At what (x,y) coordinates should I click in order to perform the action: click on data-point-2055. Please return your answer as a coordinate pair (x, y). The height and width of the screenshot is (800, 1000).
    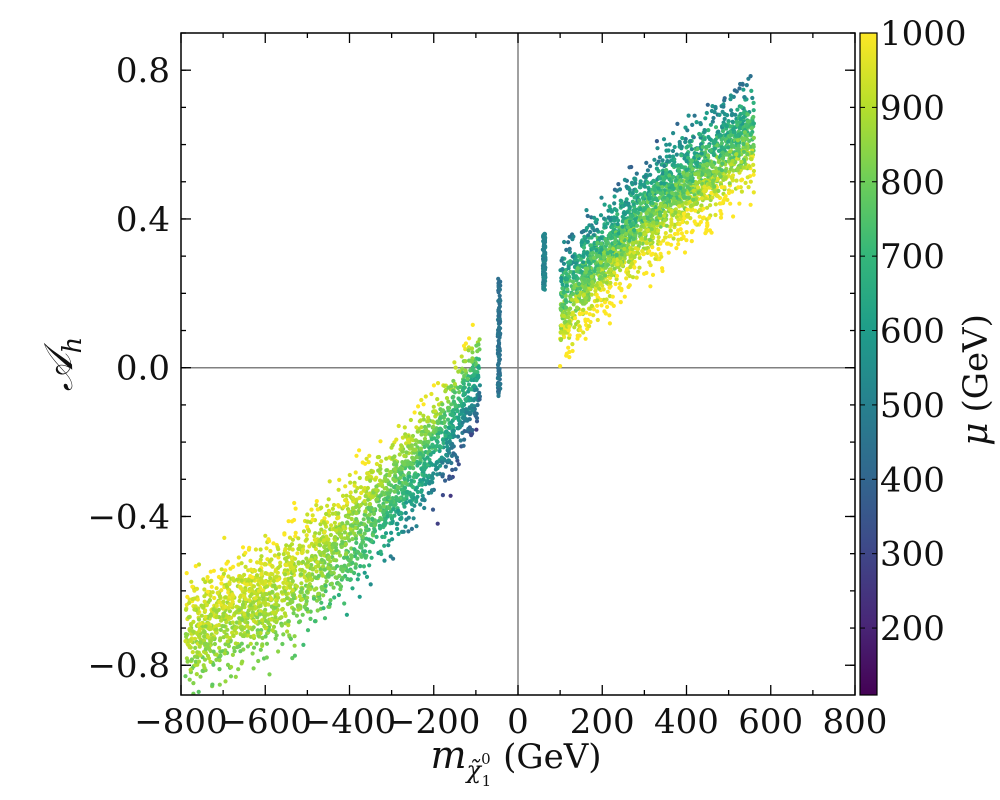
    Looking at the image, I should click on (283, 634).